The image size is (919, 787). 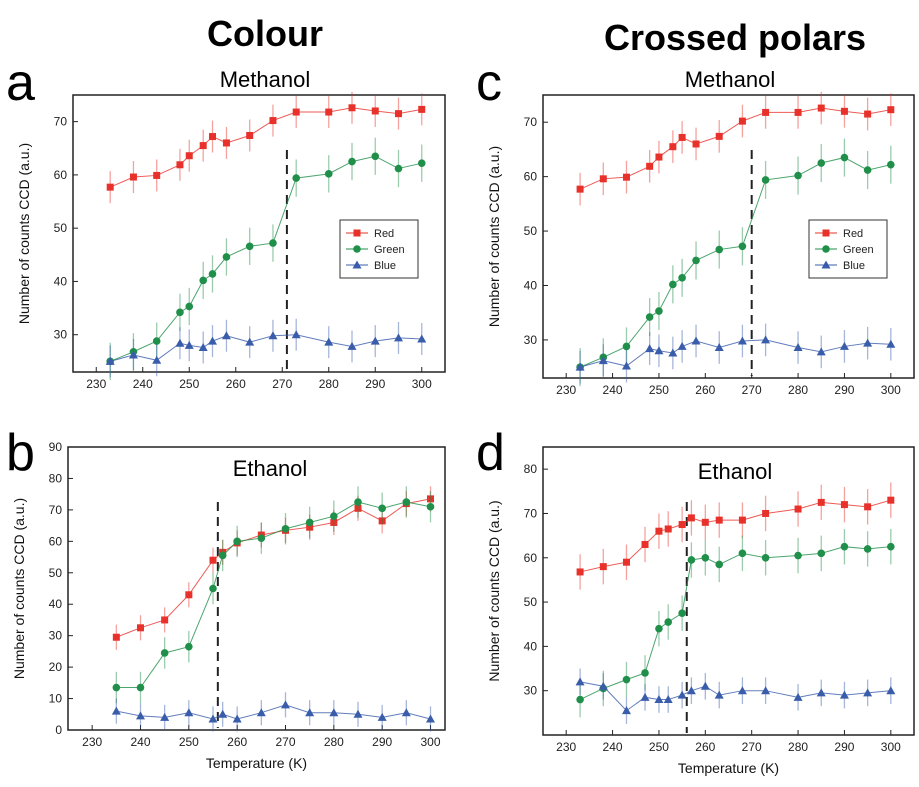 I want to click on panel-letter-b: b, so click(x=20, y=453).